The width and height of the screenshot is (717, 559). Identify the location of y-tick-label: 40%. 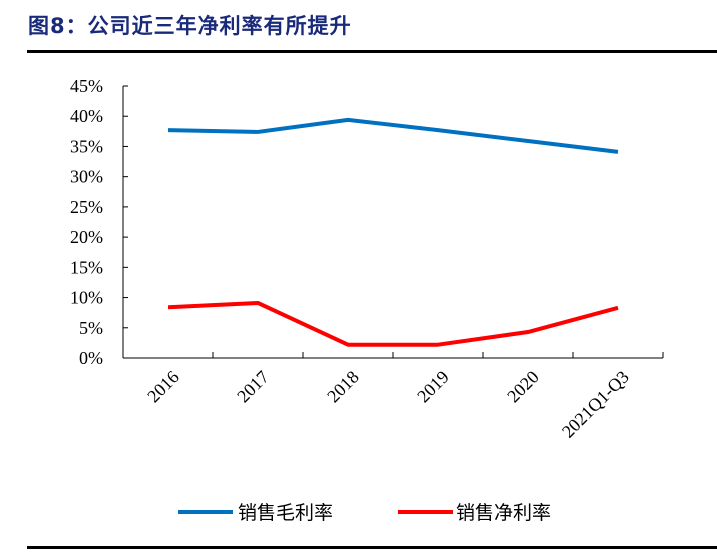
(86, 116).